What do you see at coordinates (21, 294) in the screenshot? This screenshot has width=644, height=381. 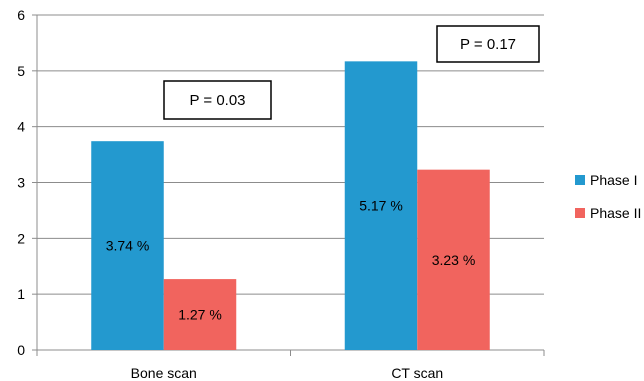 I see `y-tick-label: 1` at bounding box center [21, 294].